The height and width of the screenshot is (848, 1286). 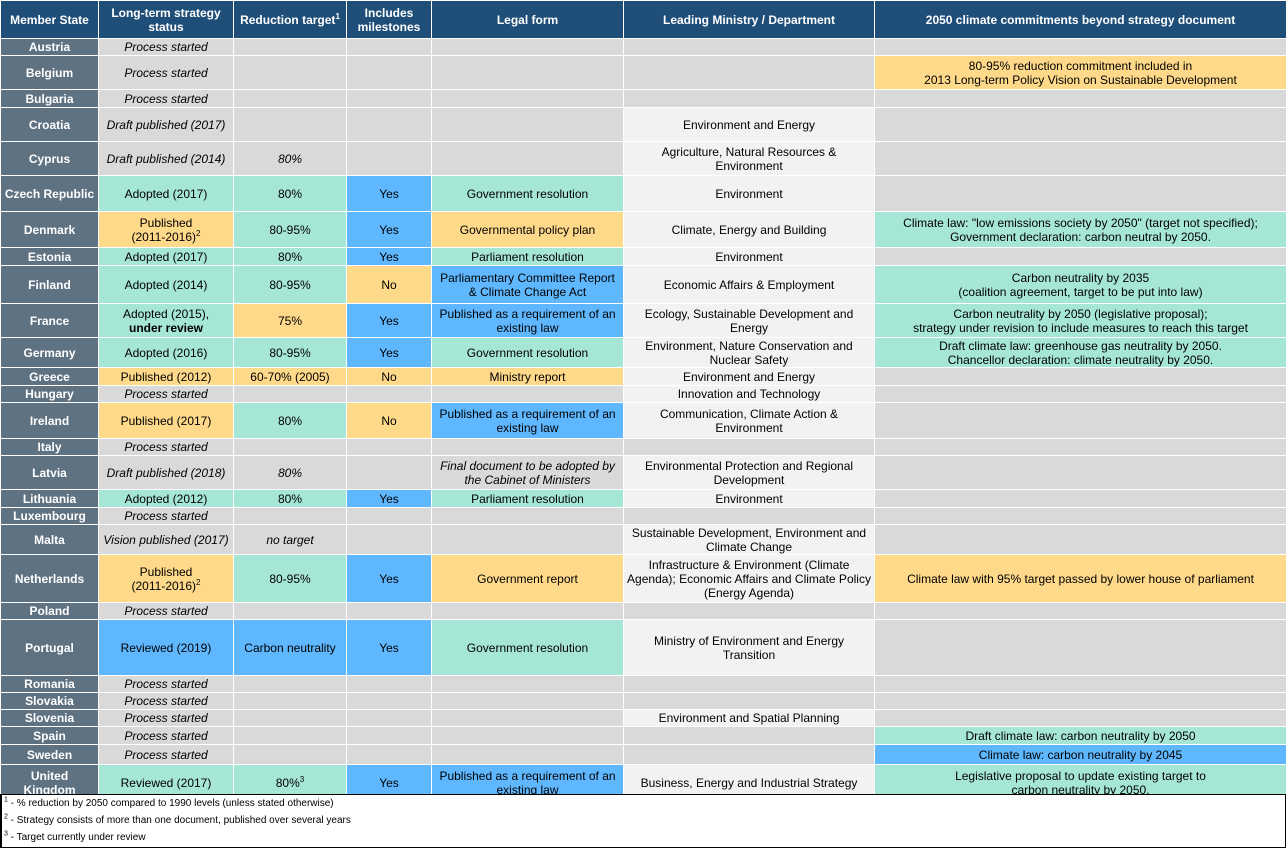 I want to click on member-state-cell: Croatia, so click(x=49, y=124).